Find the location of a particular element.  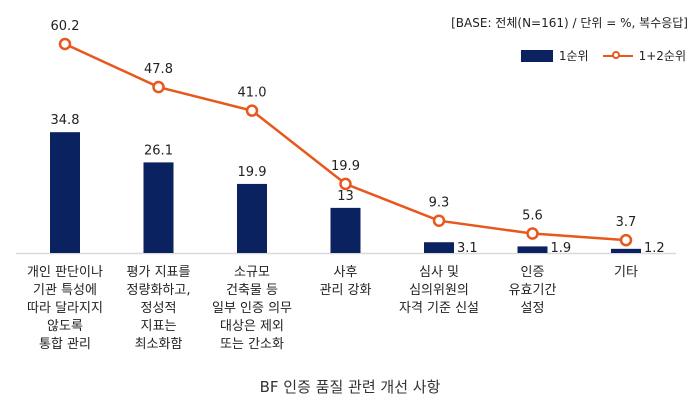

line-value-label: 60.2 is located at coordinates (65, 26).